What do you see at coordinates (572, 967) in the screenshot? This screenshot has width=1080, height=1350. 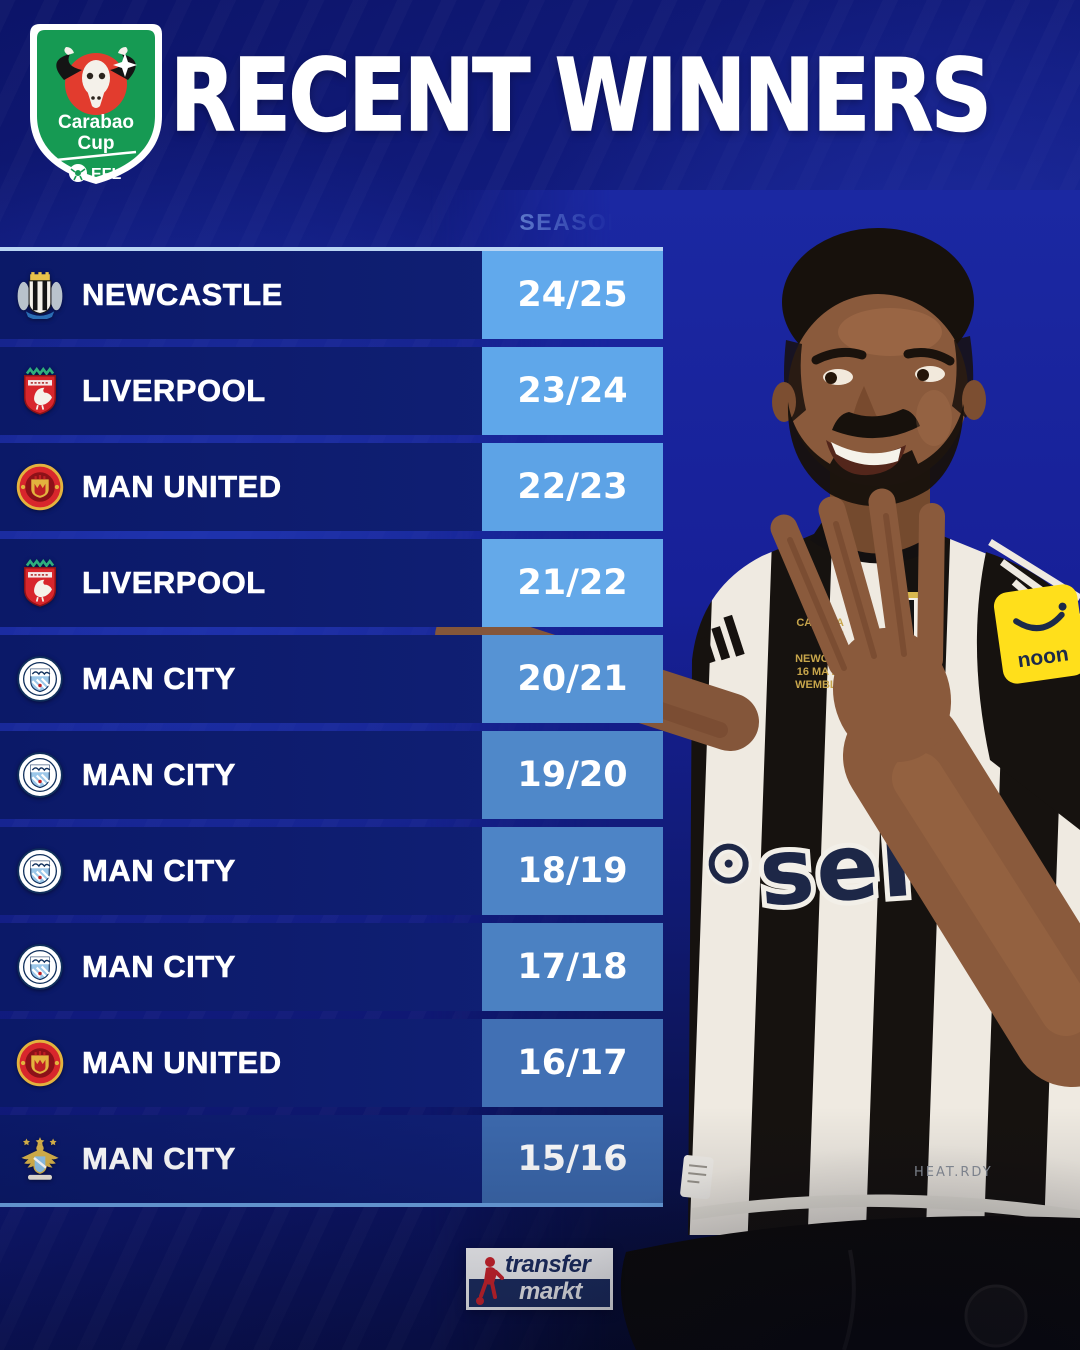 I see `season-value: 17/18` at bounding box center [572, 967].